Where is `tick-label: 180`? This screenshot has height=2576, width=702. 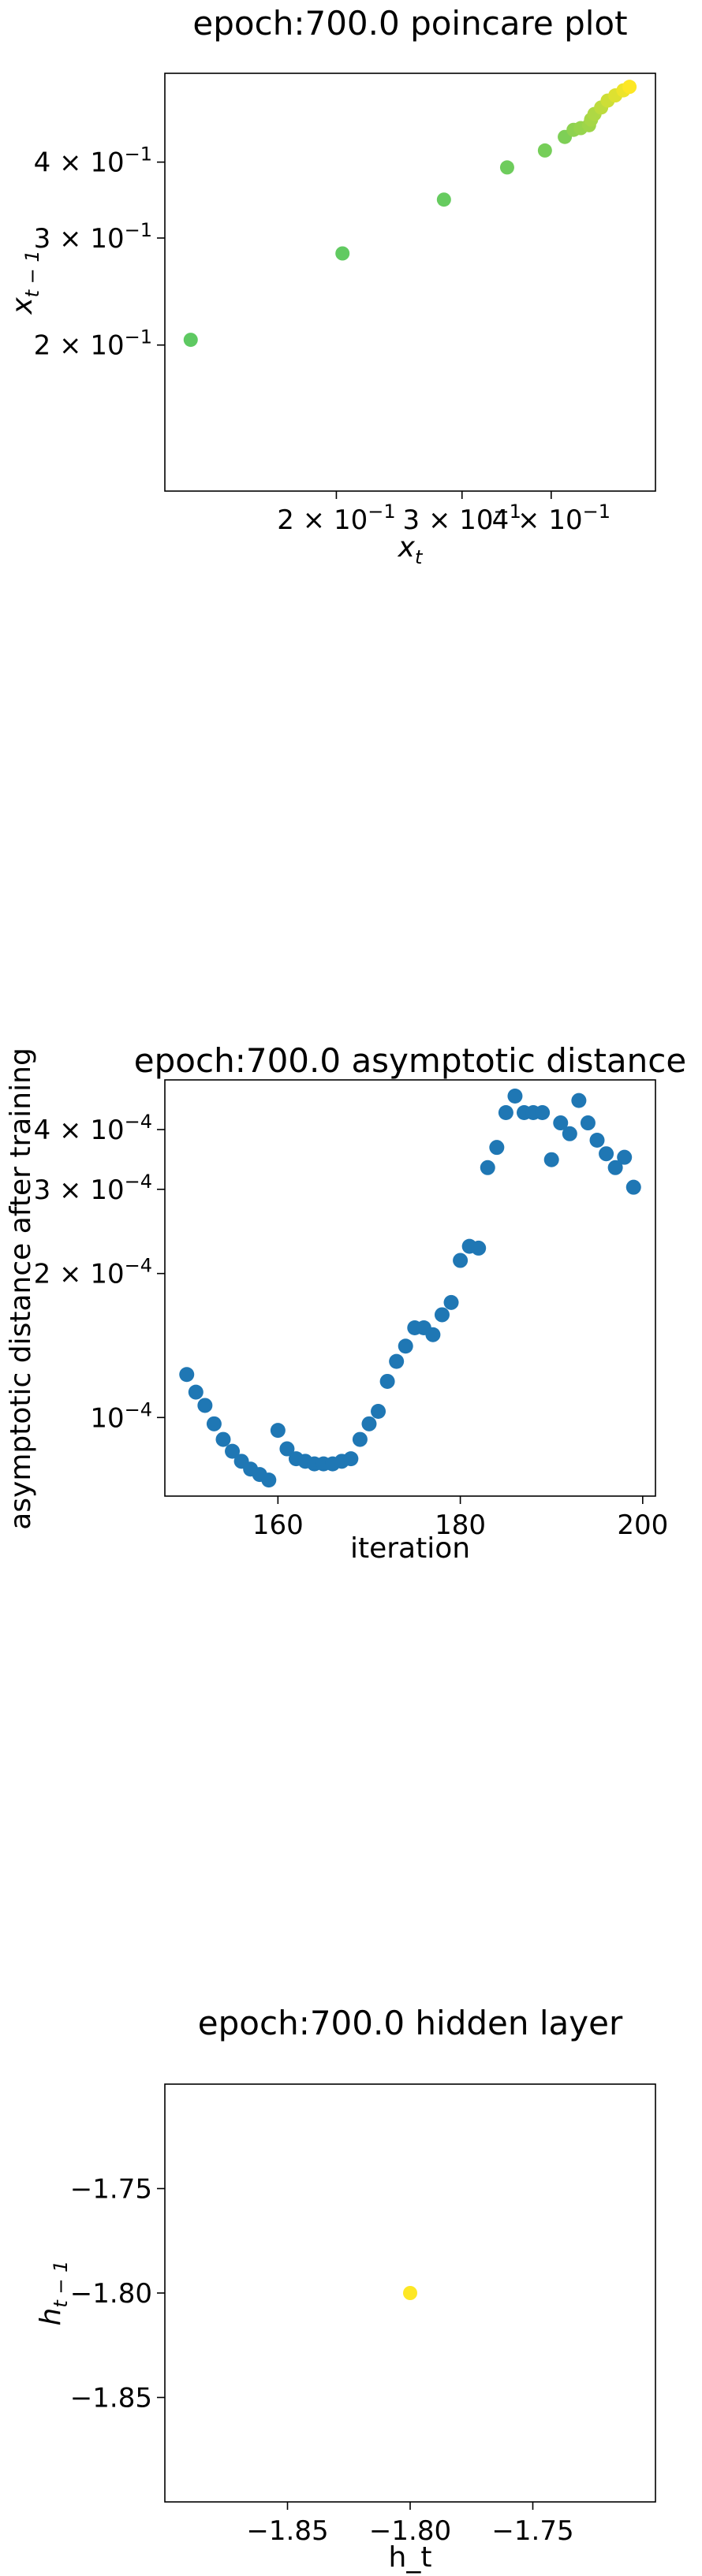 tick-label: 180 is located at coordinates (461, 1525).